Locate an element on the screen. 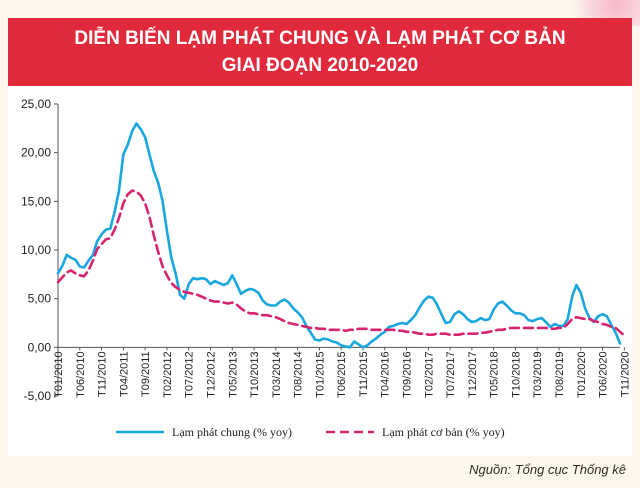  x-tick-label: T02/2012 is located at coordinates (168, 374).